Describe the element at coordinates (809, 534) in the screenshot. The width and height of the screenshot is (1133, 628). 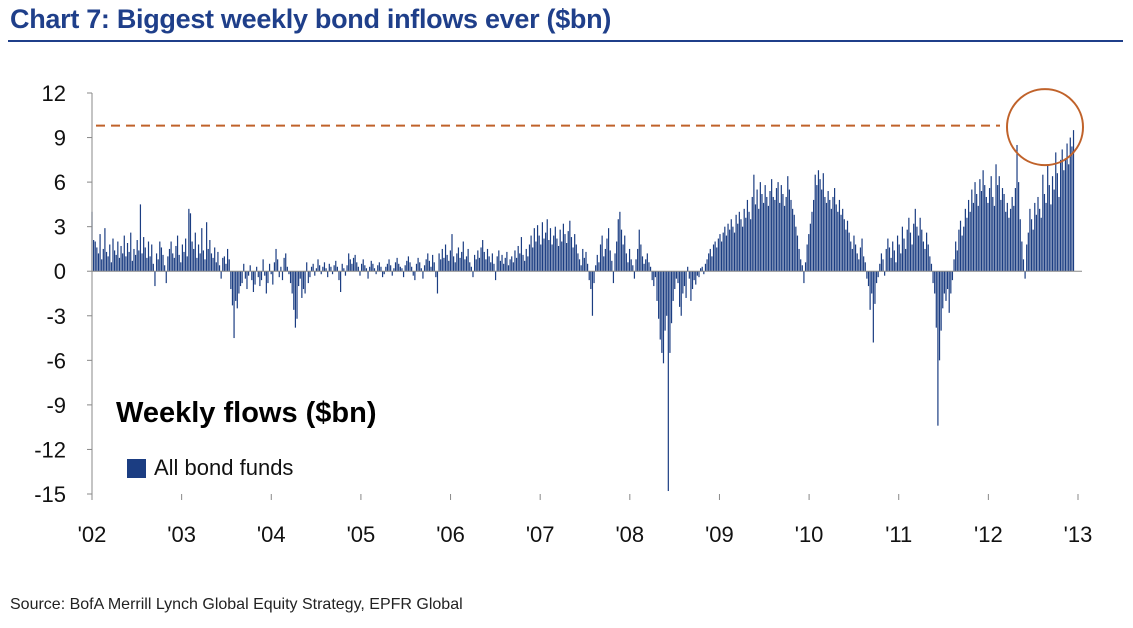
I see `x-tick-label: '10` at that location.